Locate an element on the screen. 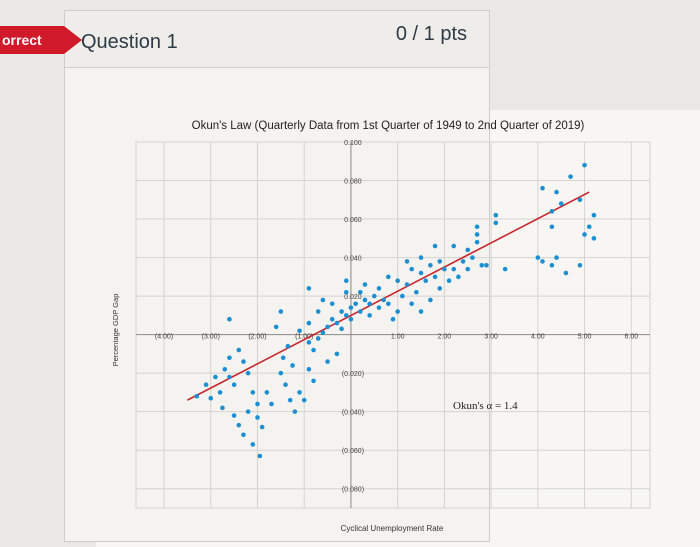  question-title: Question 1 is located at coordinates (129, 42).